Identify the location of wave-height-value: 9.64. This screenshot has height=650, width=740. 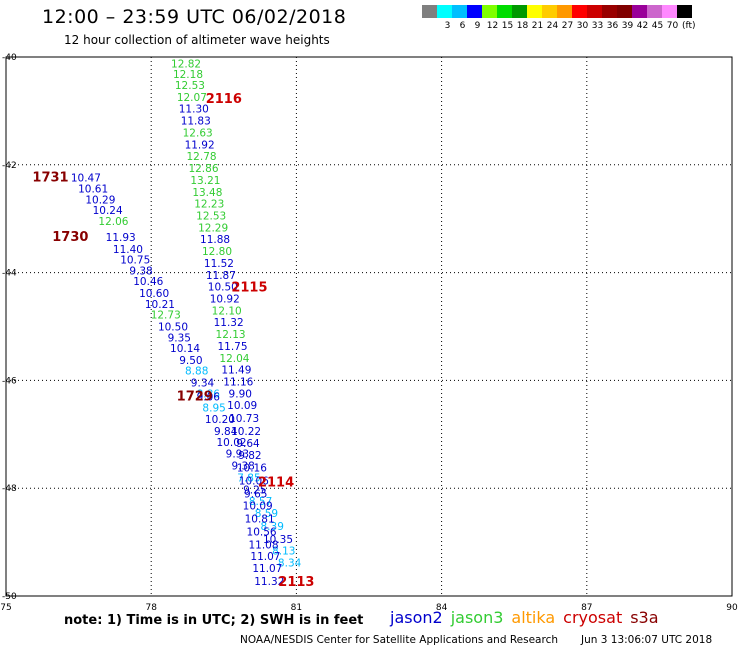
(248, 444).